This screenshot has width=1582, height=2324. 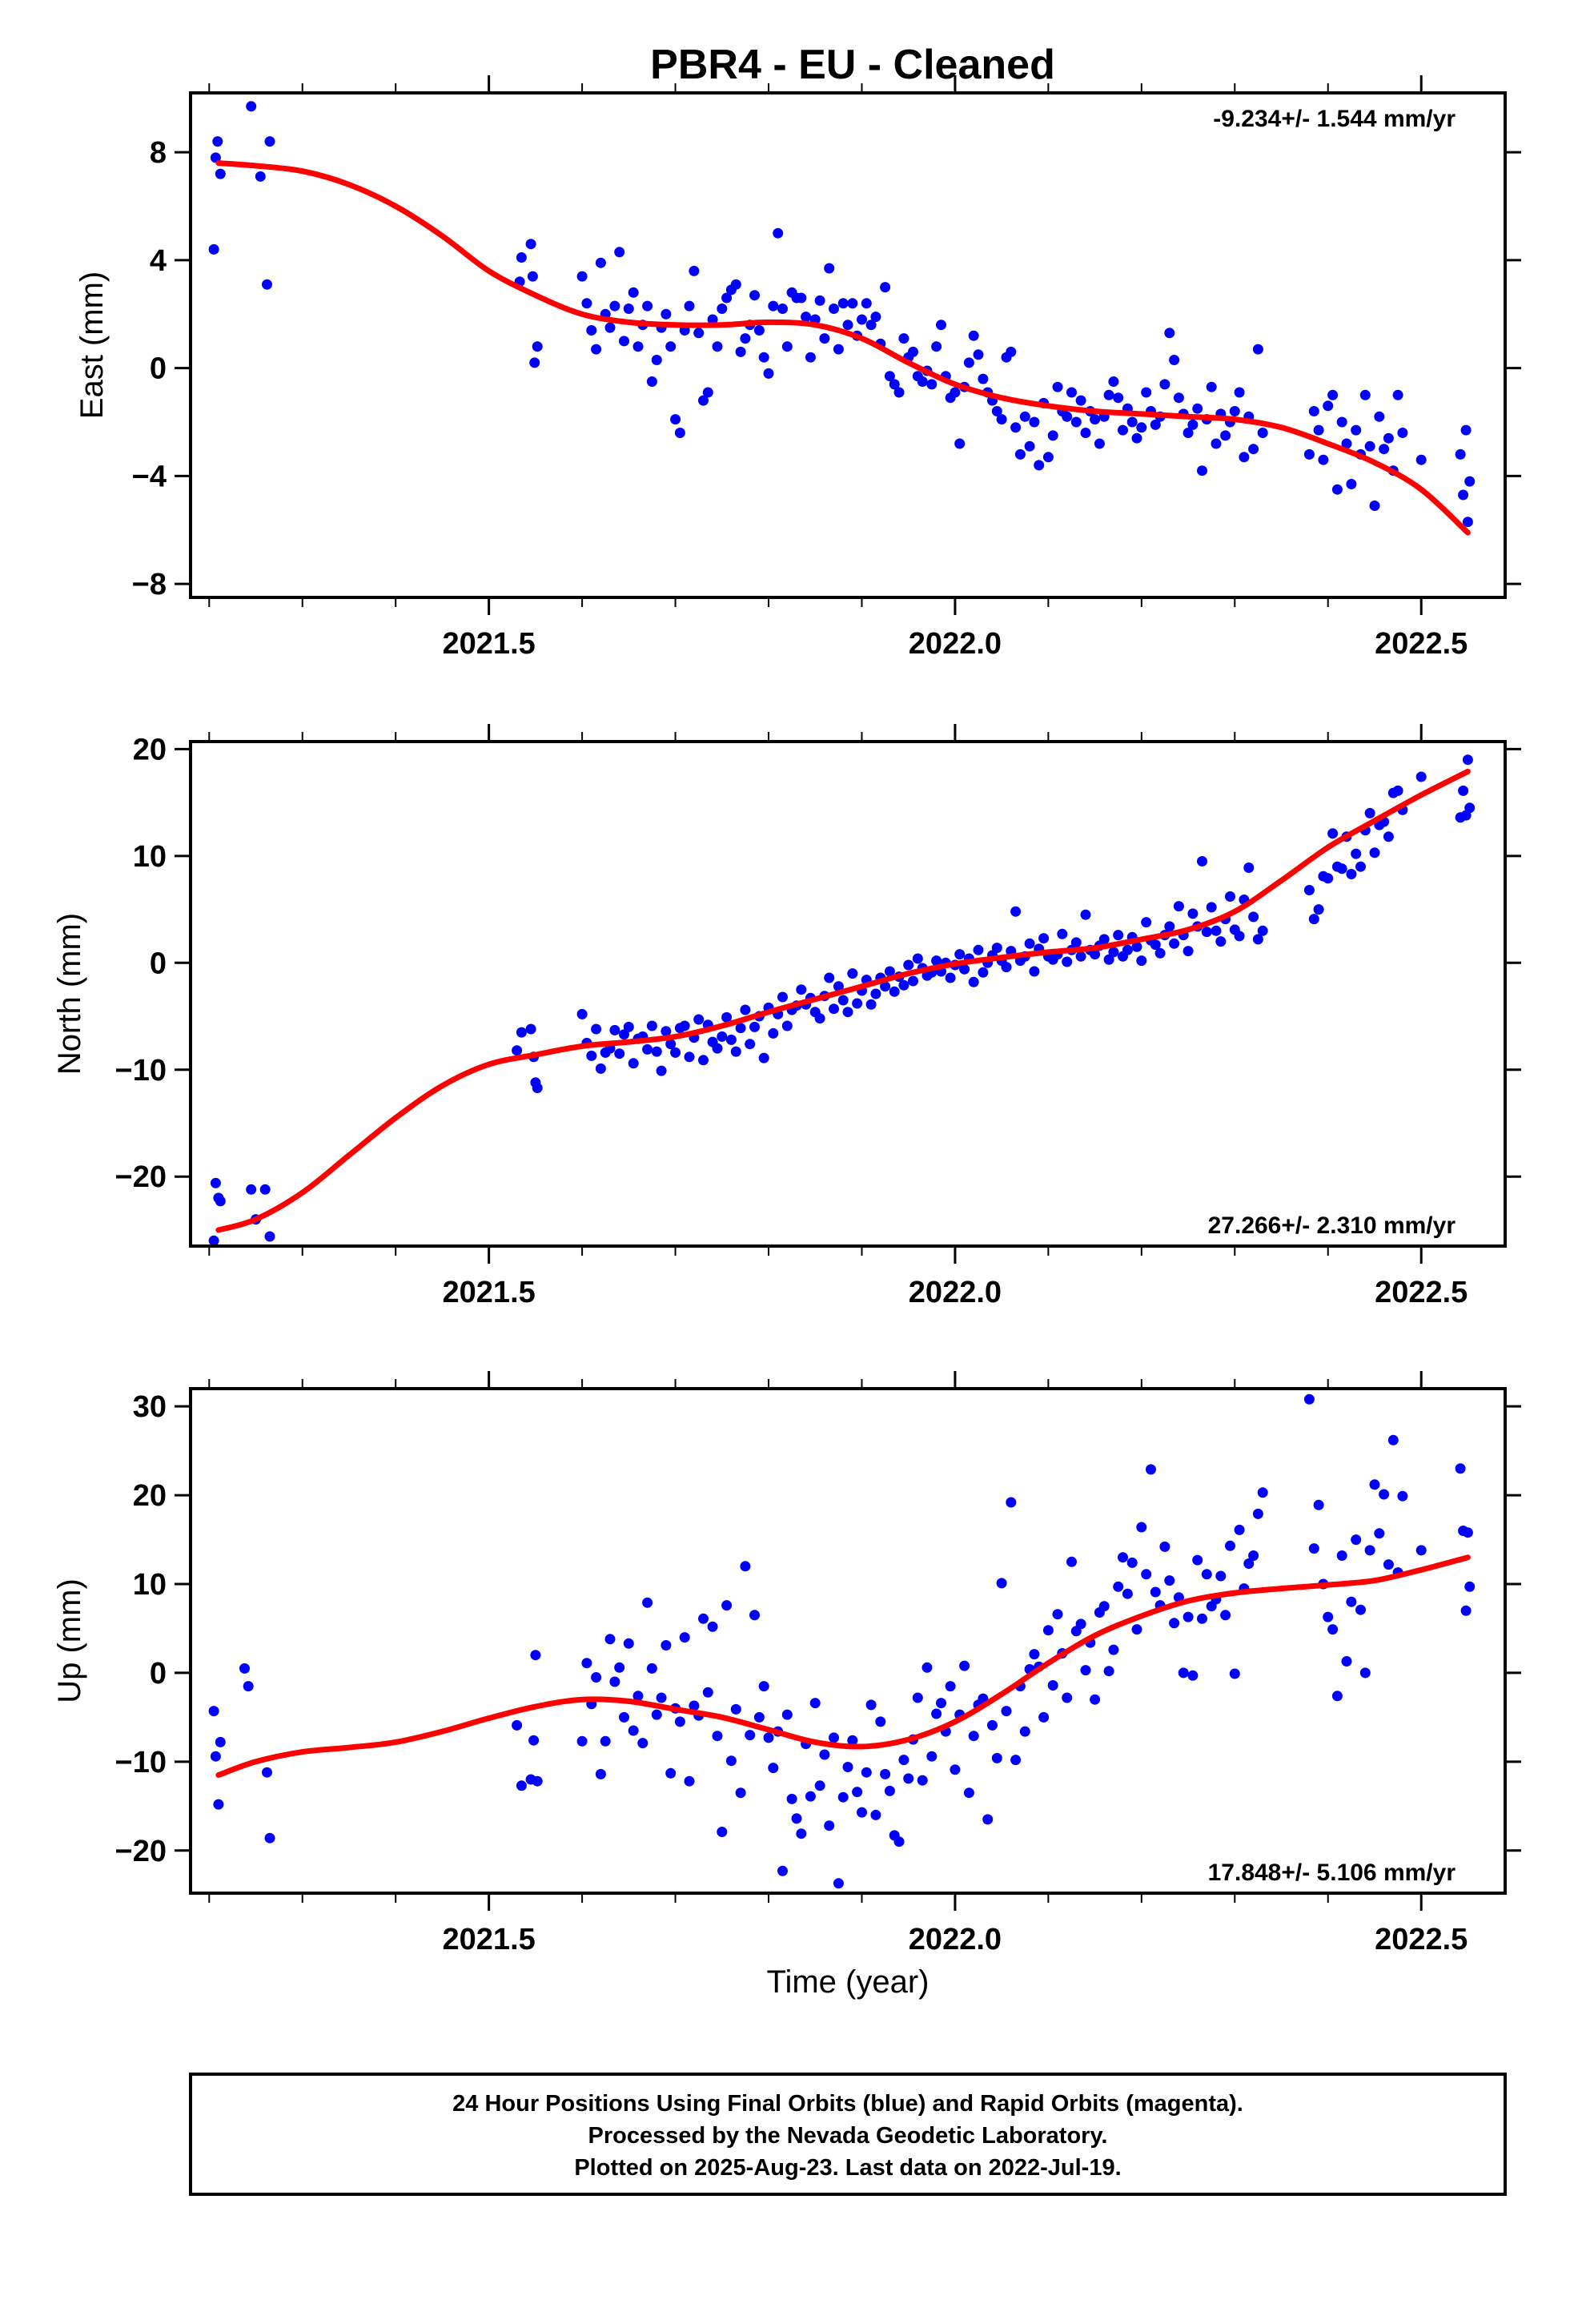 What do you see at coordinates (489, 1940) in the screenshot?
I see `up-x-tick-label: 2021.5` at bounding box center [489, 1940].